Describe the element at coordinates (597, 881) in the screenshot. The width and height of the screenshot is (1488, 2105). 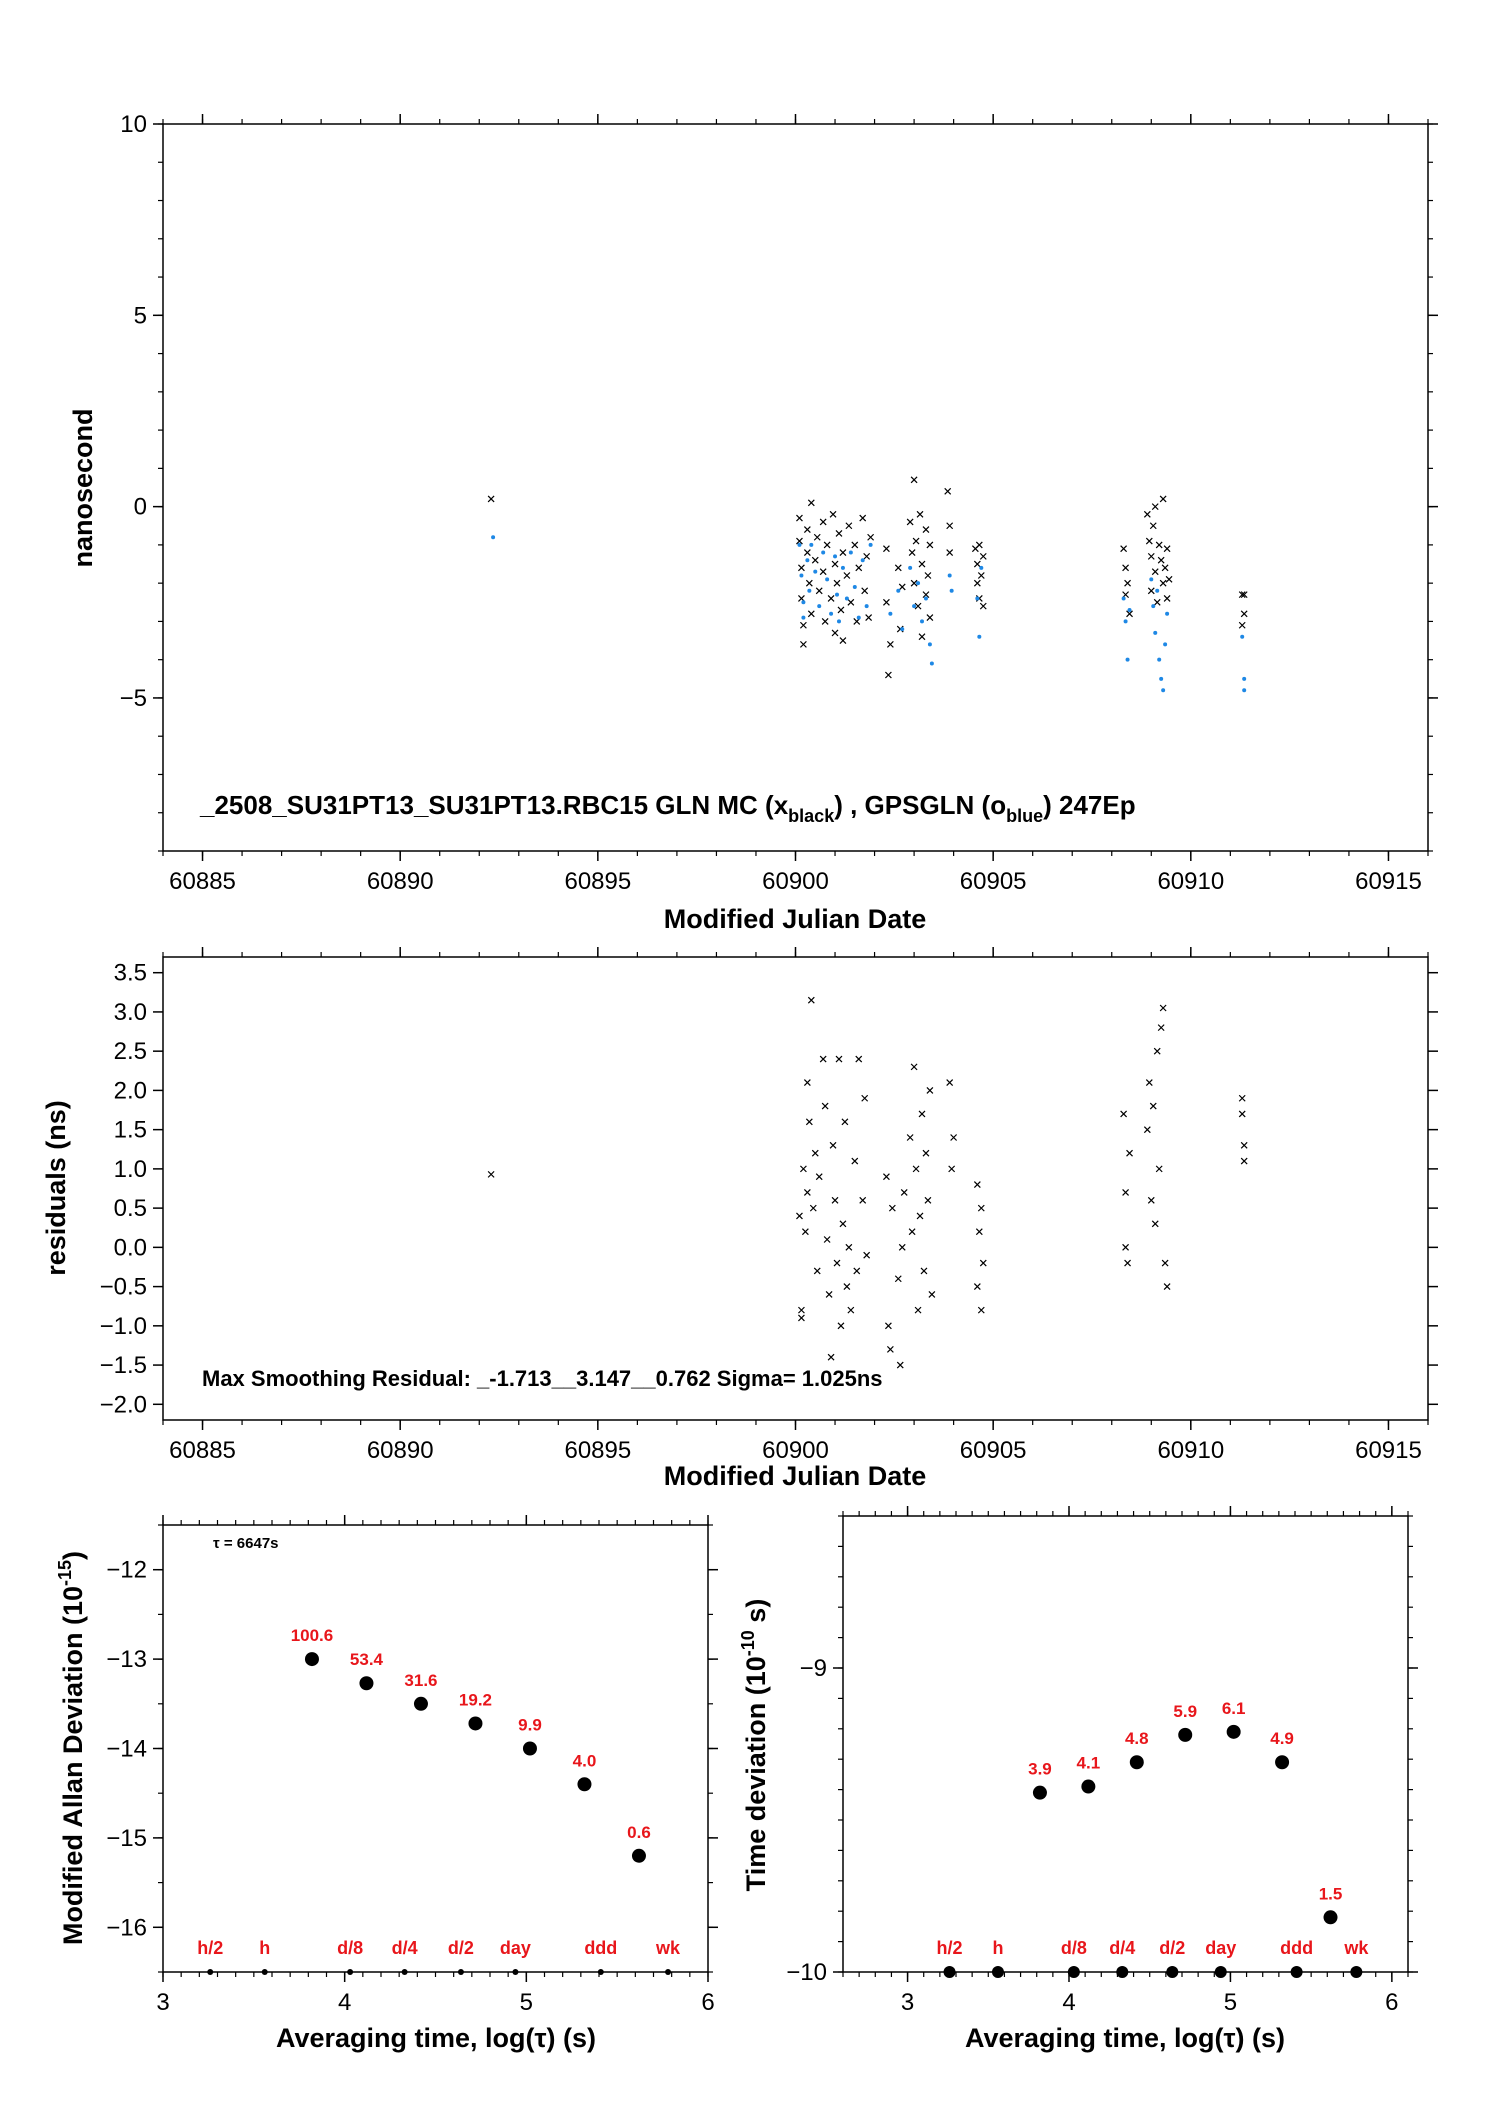
I see `x-tick-label: 60895` at that location.